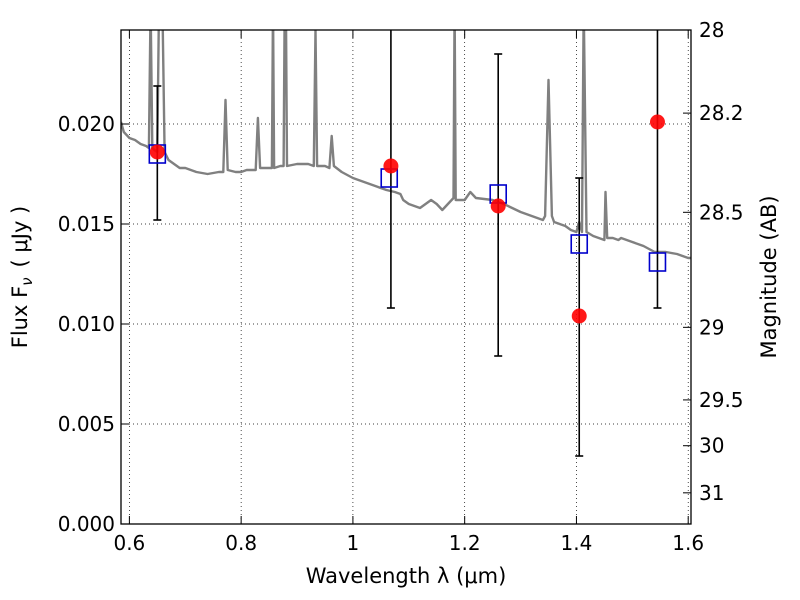 The image size is (800, 600). I want to click on y-axis-label-subscript: ν, so click(27, 281).